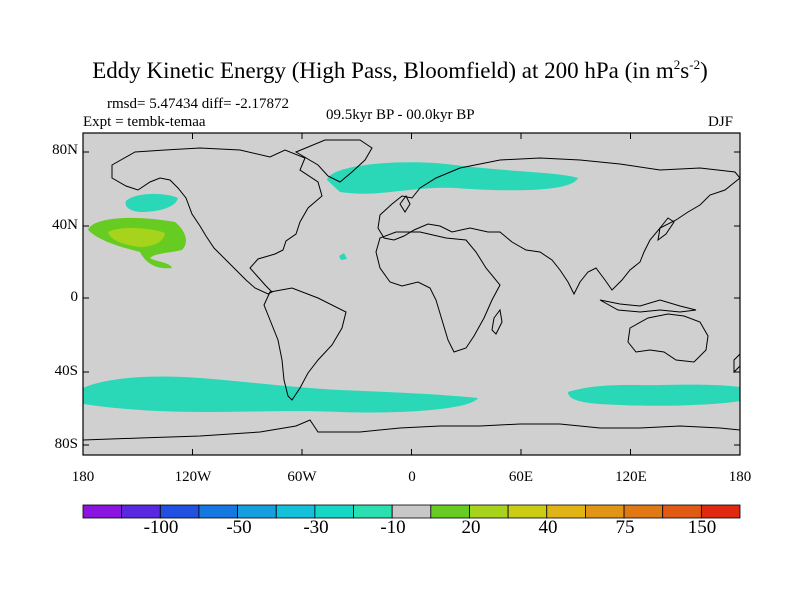 Image resolution: width=800 pixels, height=600 pixels. Describe the element at coordinates (452, 178) in the screenshot. I see `anomaly-region-north-atlantic` at that location.